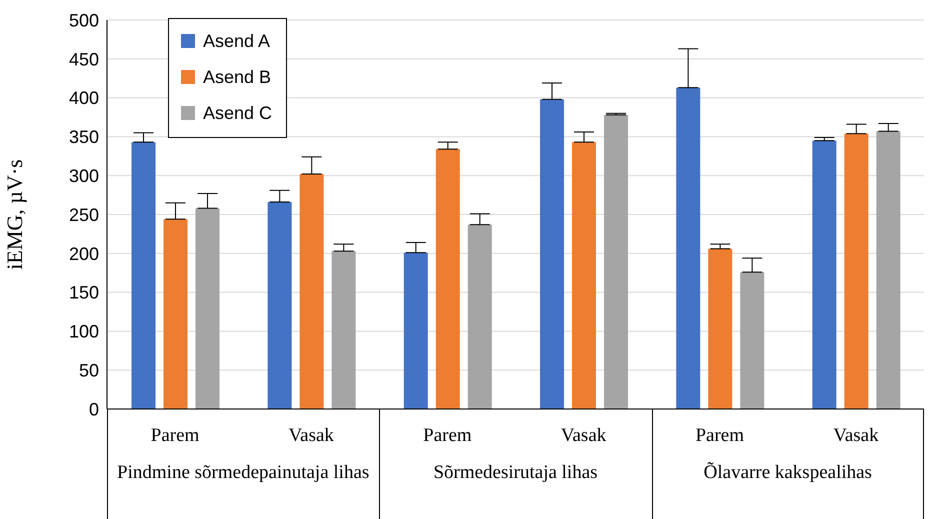 This screenshot has width=934, height=519. Describe the element at coordinates (83, 98) in the screenshot. I see `y-tick-label: 400` at that location.